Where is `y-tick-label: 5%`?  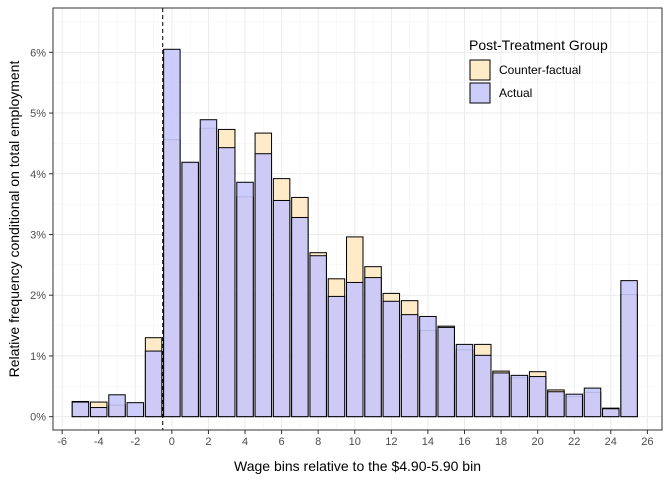 y-tick-label: 5% is located at coordinates (38, 114).